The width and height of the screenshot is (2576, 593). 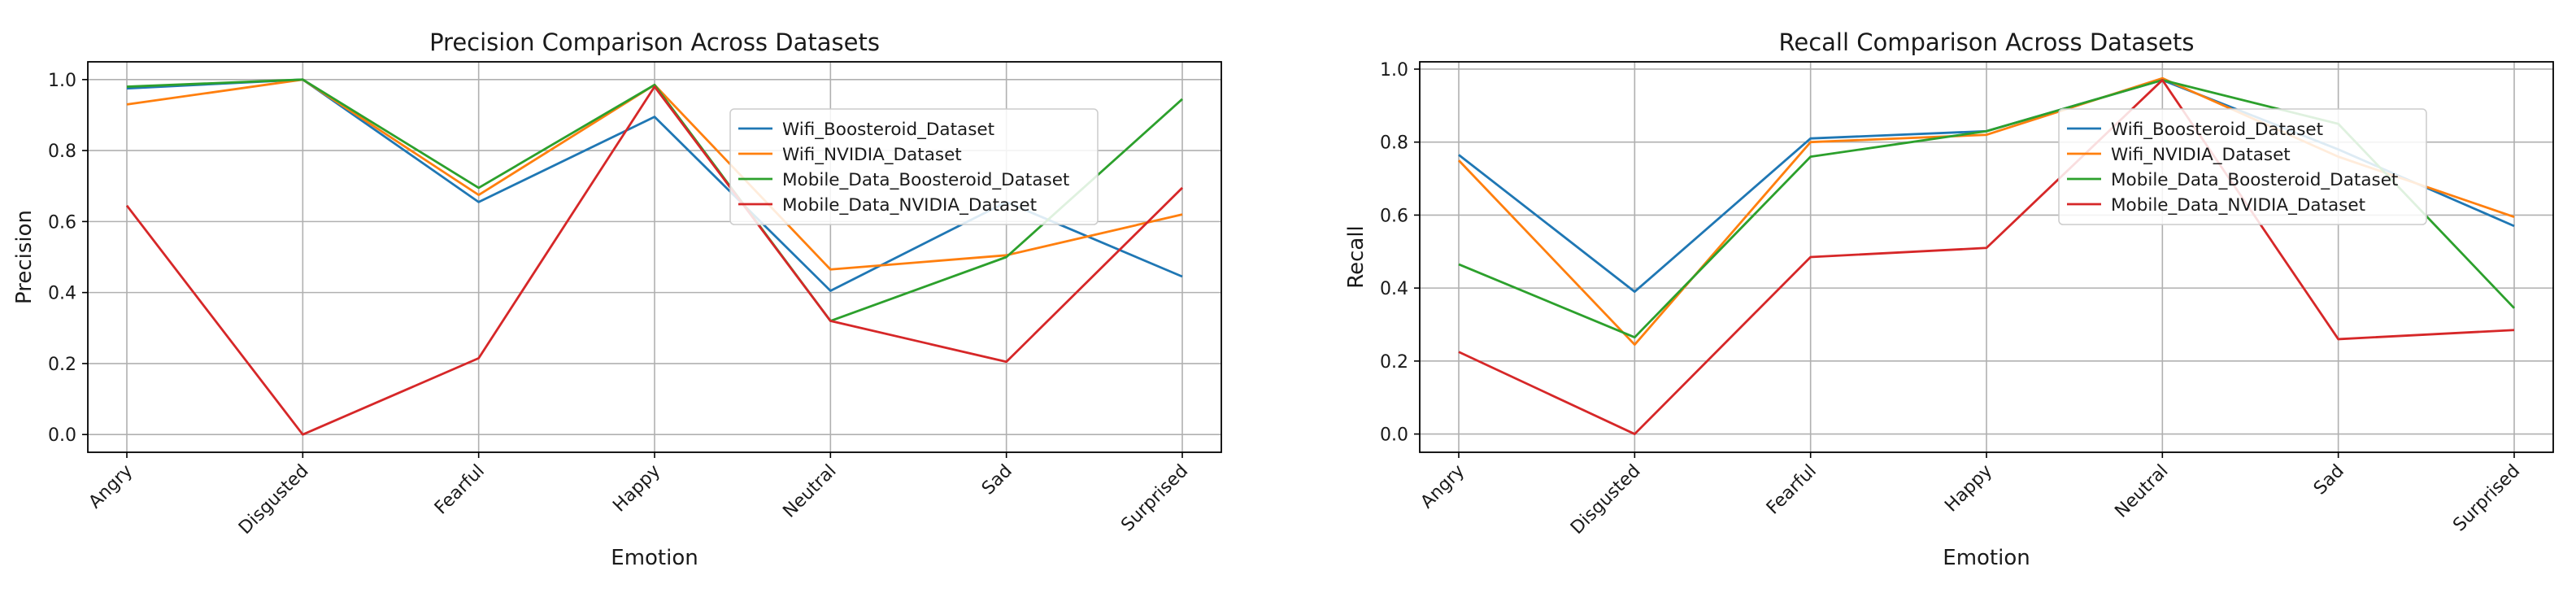 I want to click on chart-title: Precision Comparison Across Datasets, so click(x=655, y=42).